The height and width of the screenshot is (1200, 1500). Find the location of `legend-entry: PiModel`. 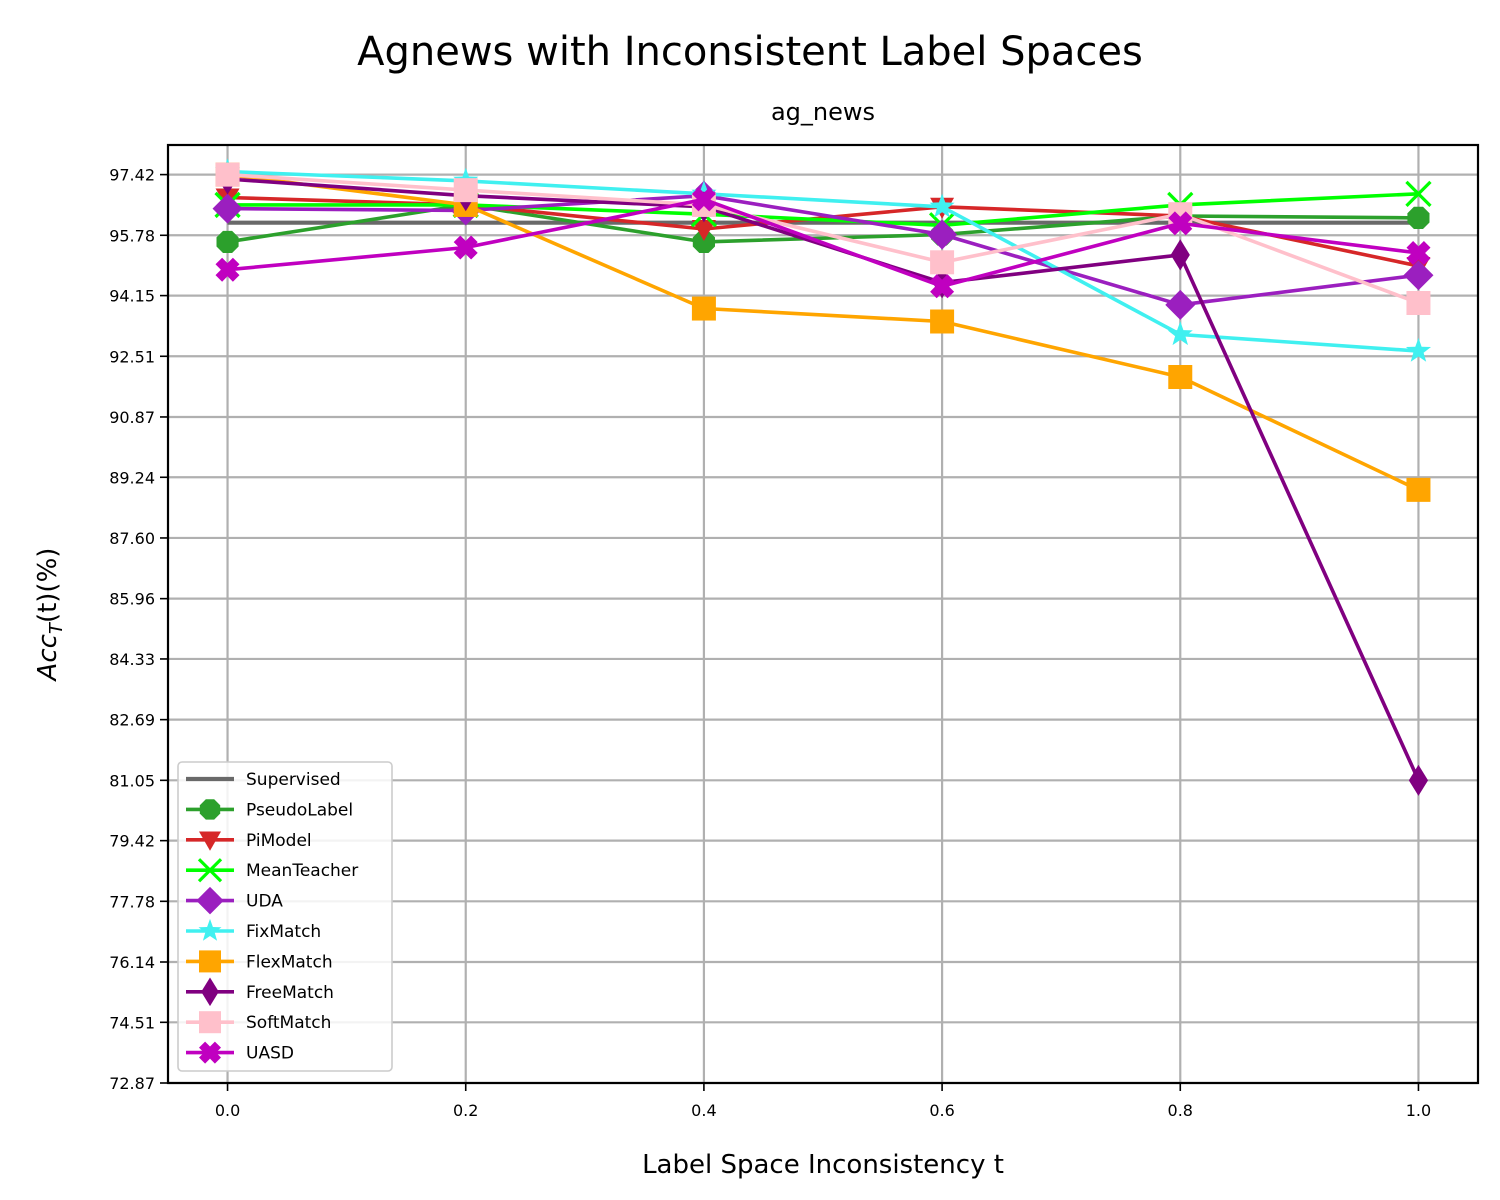

legend-entry: PiModel is located at coordinates (249, 841).